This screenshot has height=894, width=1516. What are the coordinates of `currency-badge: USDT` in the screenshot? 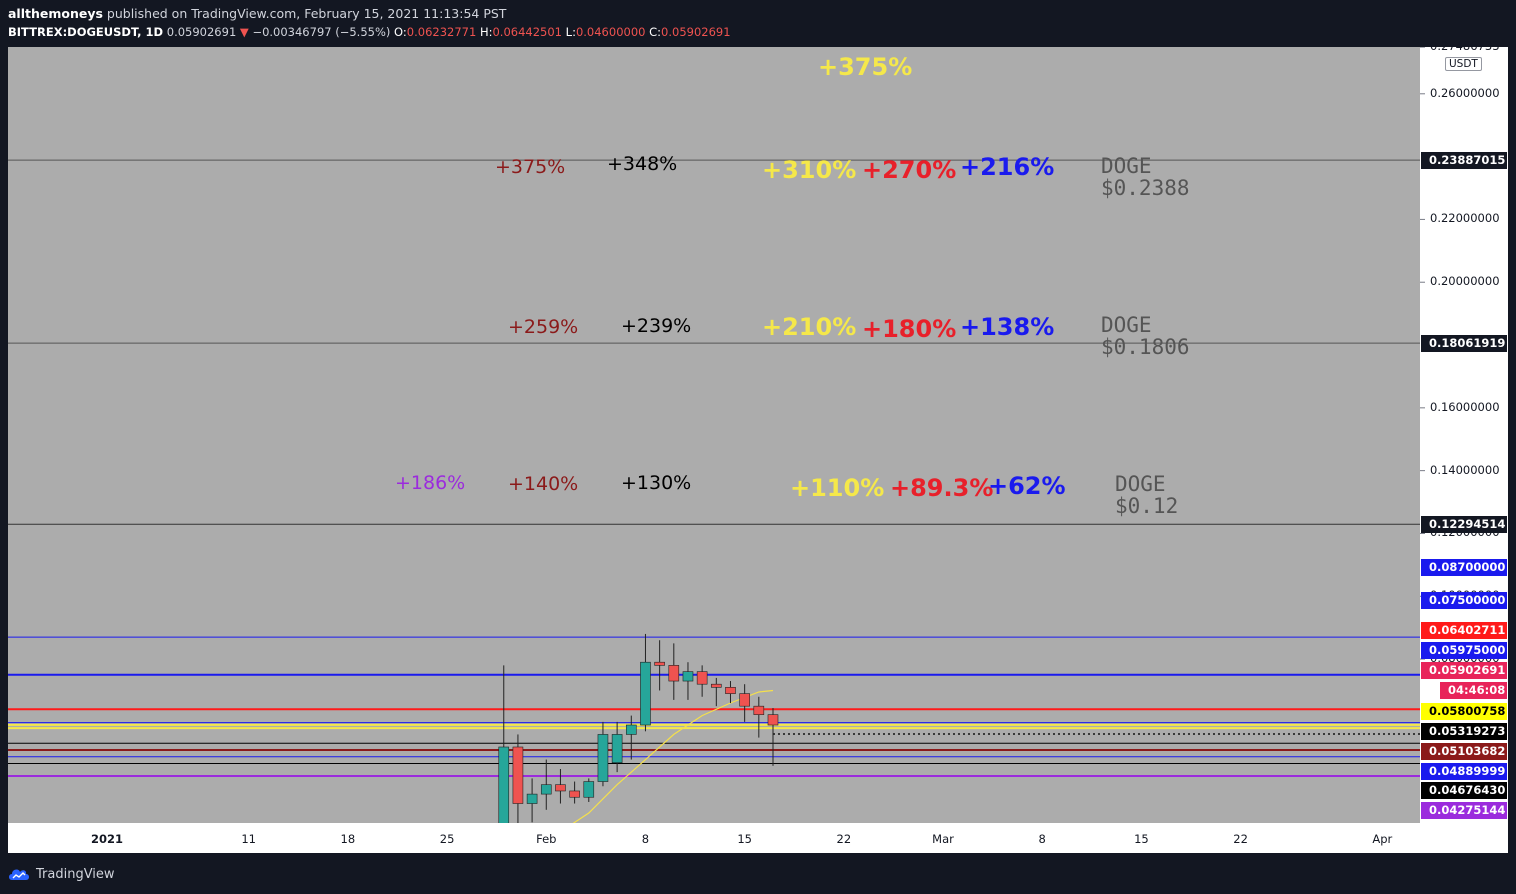 It's located at (1463, 64).